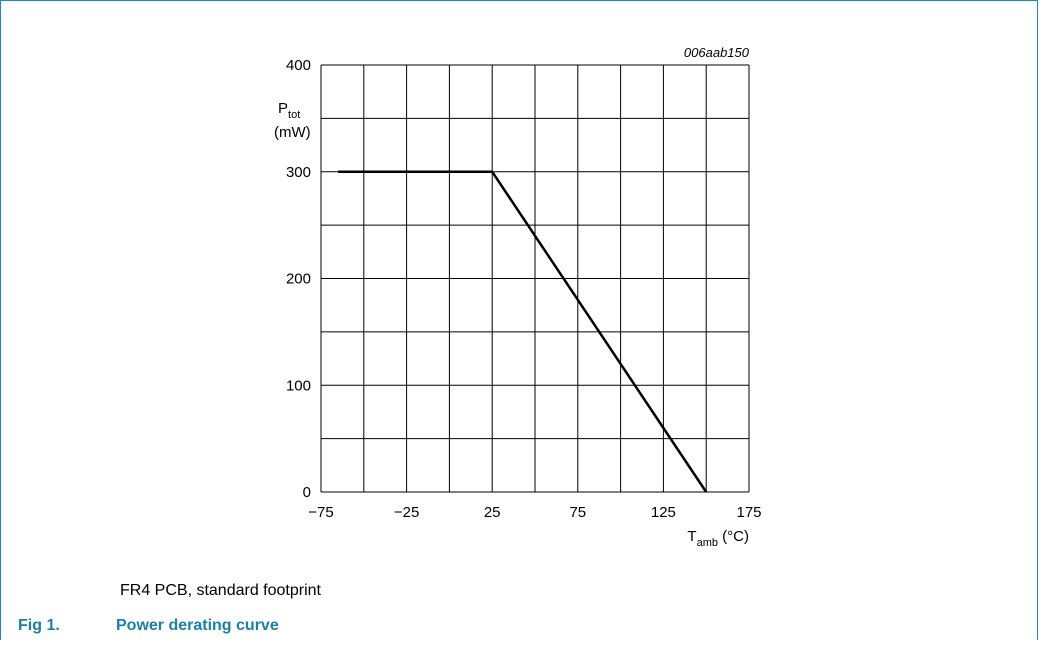  I want to click on x-tick-label: −25, so click(406, 512).